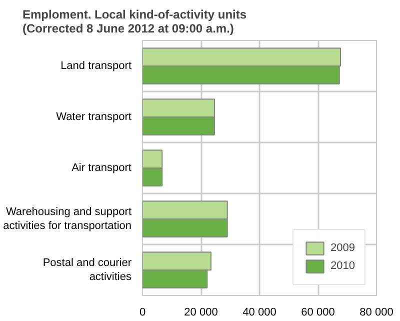  I want to click on x-tick-label: 60 000, so click(318, 312).